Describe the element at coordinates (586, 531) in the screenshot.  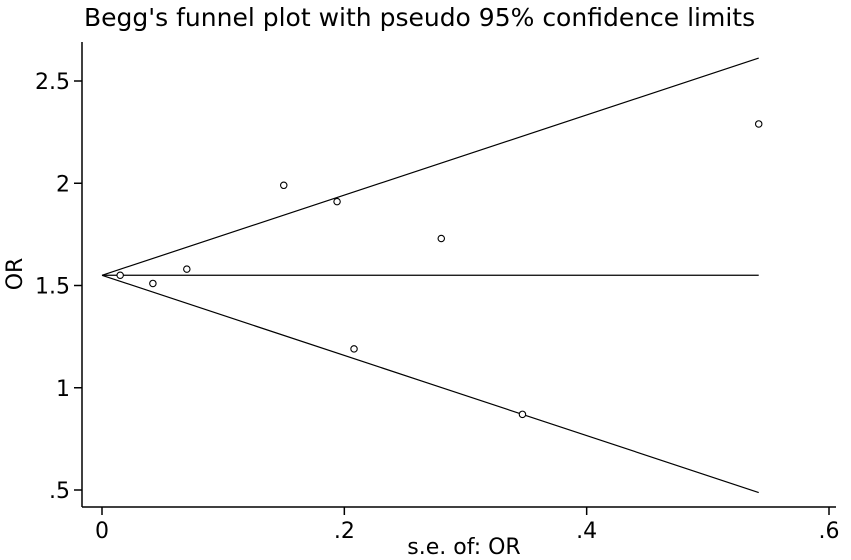
I see `x-tick-label: .4` at that location.